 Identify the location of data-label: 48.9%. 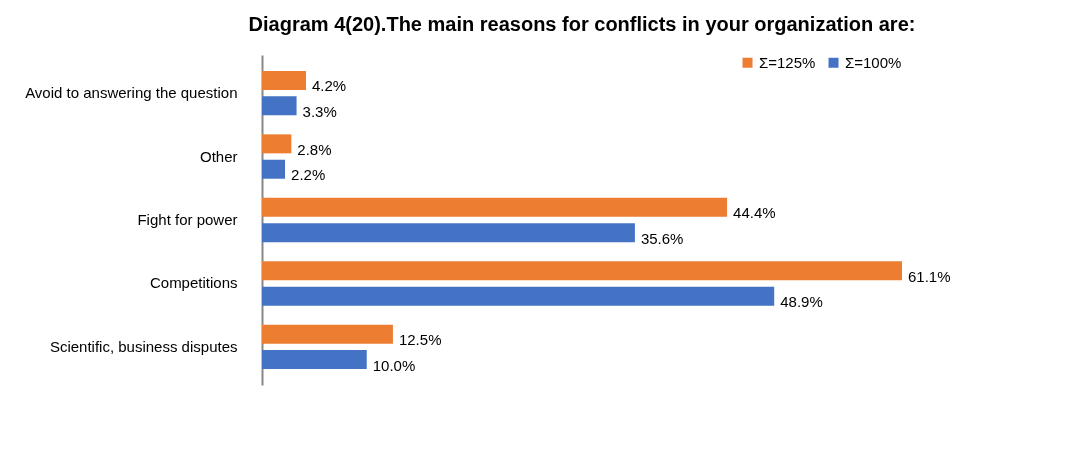
(801, 302).